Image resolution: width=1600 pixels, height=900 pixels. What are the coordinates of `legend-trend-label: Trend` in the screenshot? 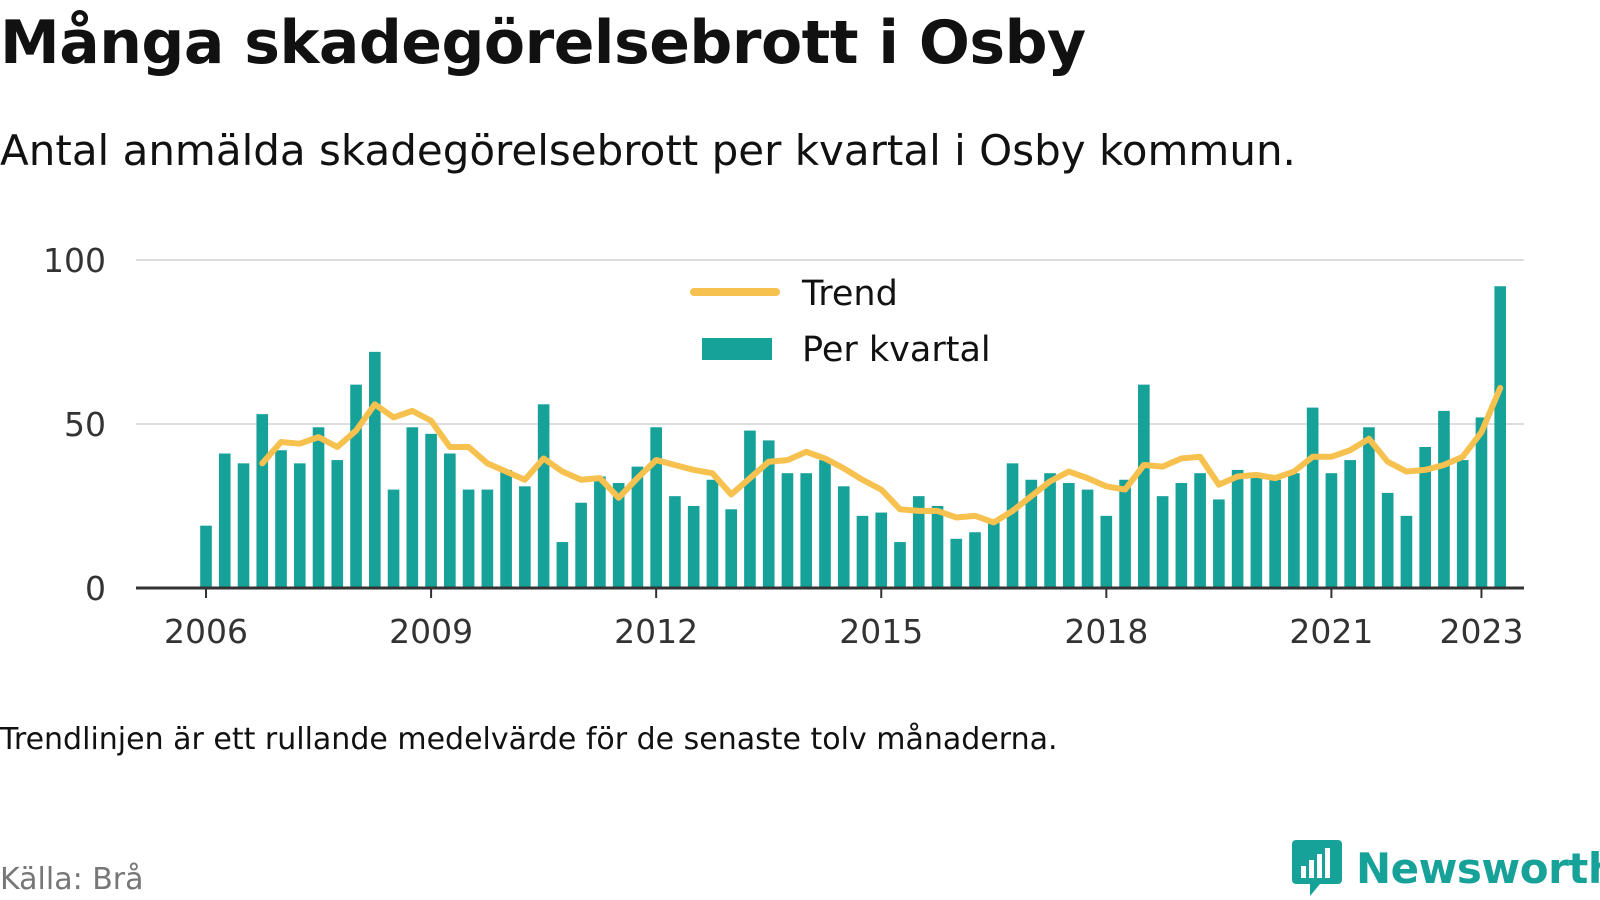 It's located at (849, 294).